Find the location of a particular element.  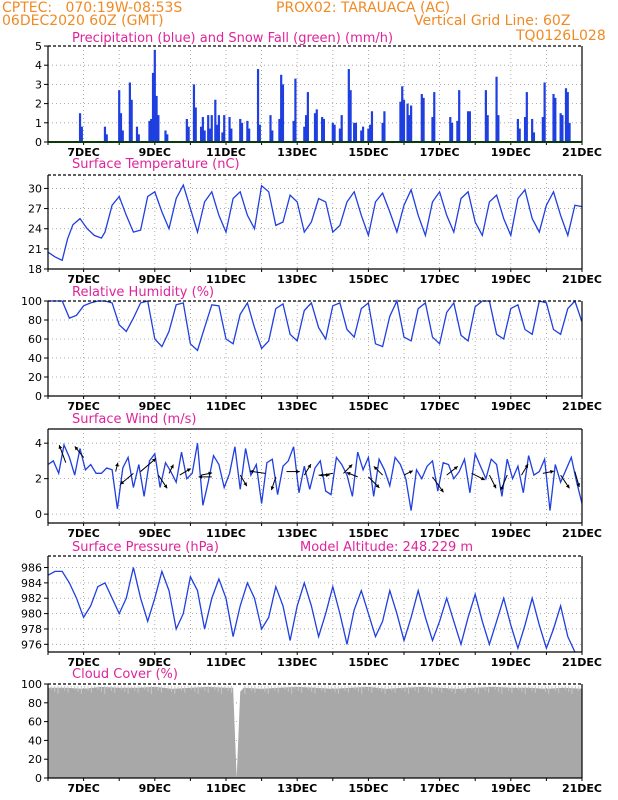

temp-xtick-label: 15DEC is located at coordinates (368, 279).